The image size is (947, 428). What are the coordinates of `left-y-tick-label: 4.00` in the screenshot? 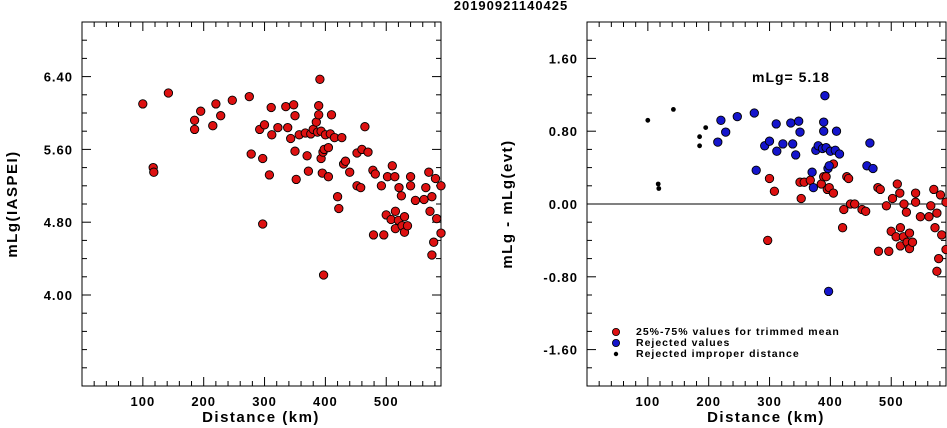 It's located at (58, 295).